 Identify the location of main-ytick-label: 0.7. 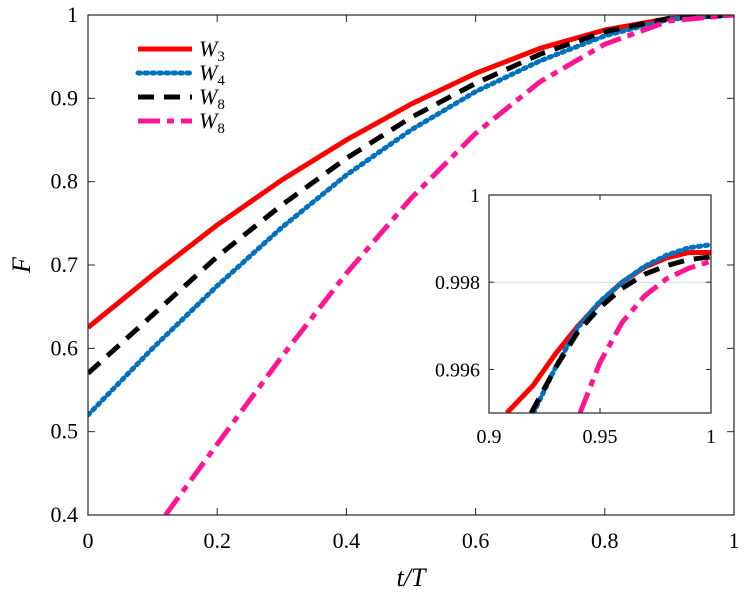
(65, 264).